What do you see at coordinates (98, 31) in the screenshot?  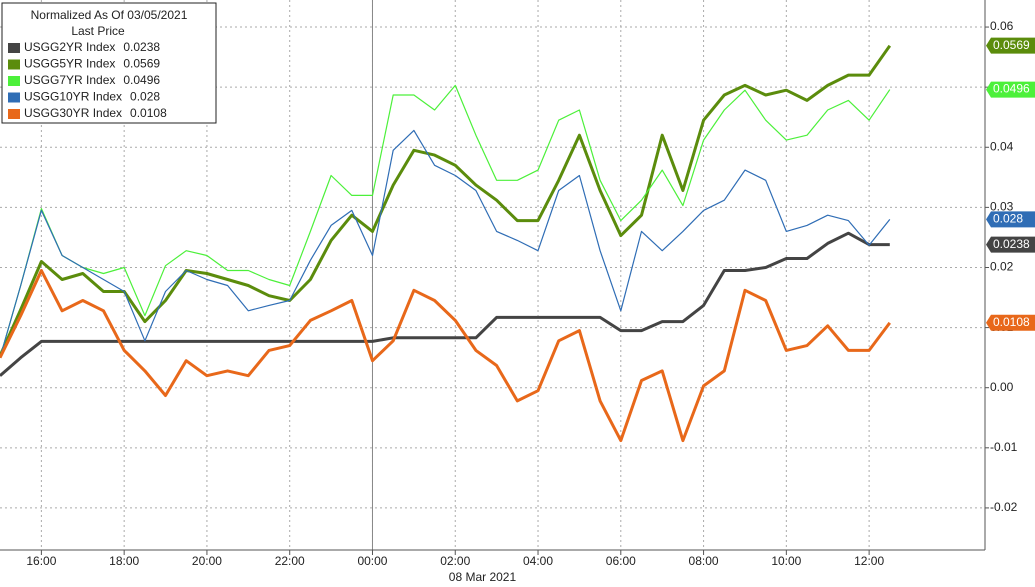 I see `legend-subtitle: Last Price` at bounding box center [98, 31].